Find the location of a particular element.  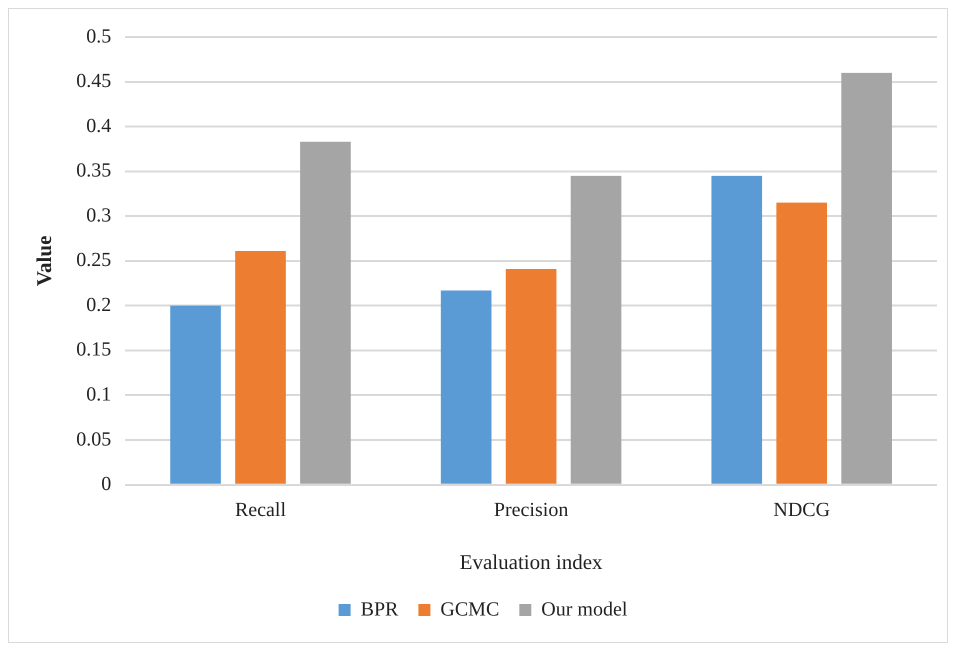

y-axis-title: Value is located at coordinates (44, 261).